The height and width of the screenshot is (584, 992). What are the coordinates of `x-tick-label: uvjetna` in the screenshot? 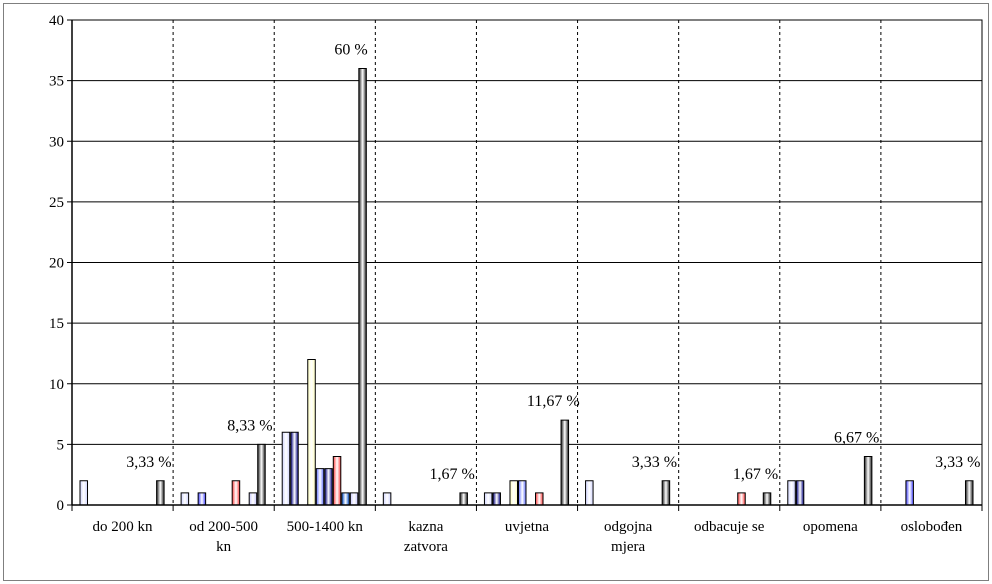 It's located at (527, 527).